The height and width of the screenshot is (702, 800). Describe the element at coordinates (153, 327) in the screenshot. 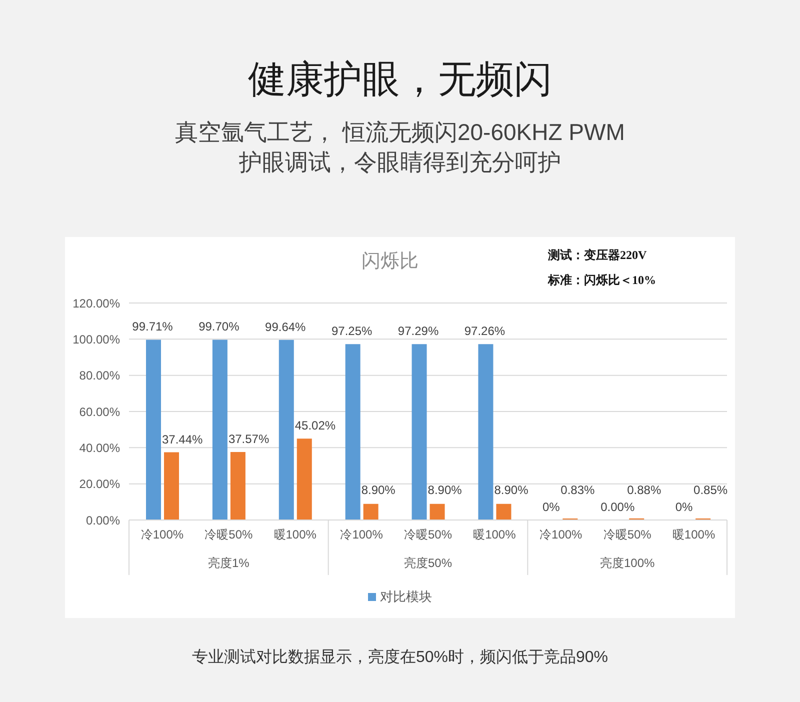

I see `data-label: 99.71%` at that location.